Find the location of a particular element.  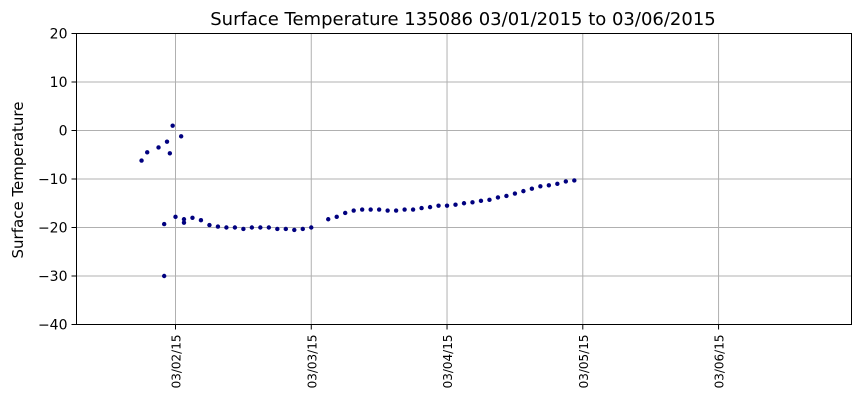

y-tick-label: 0 is located at coordinates (63, 132).